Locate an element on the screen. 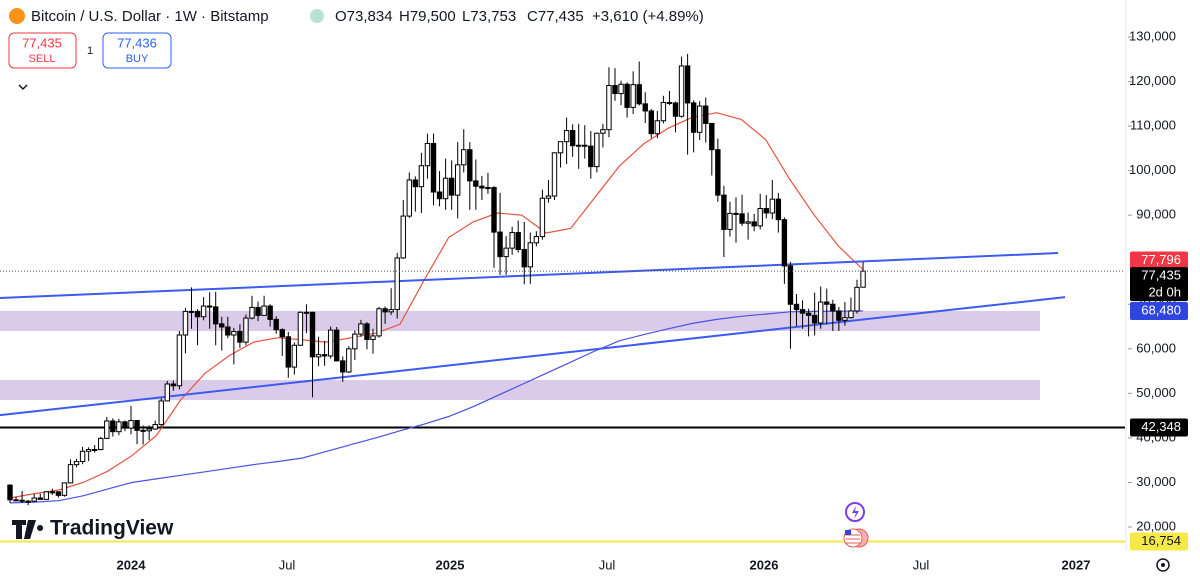 The height and width of the screenshot is (579, 1200). trendline is located at coordinates (529, 276).